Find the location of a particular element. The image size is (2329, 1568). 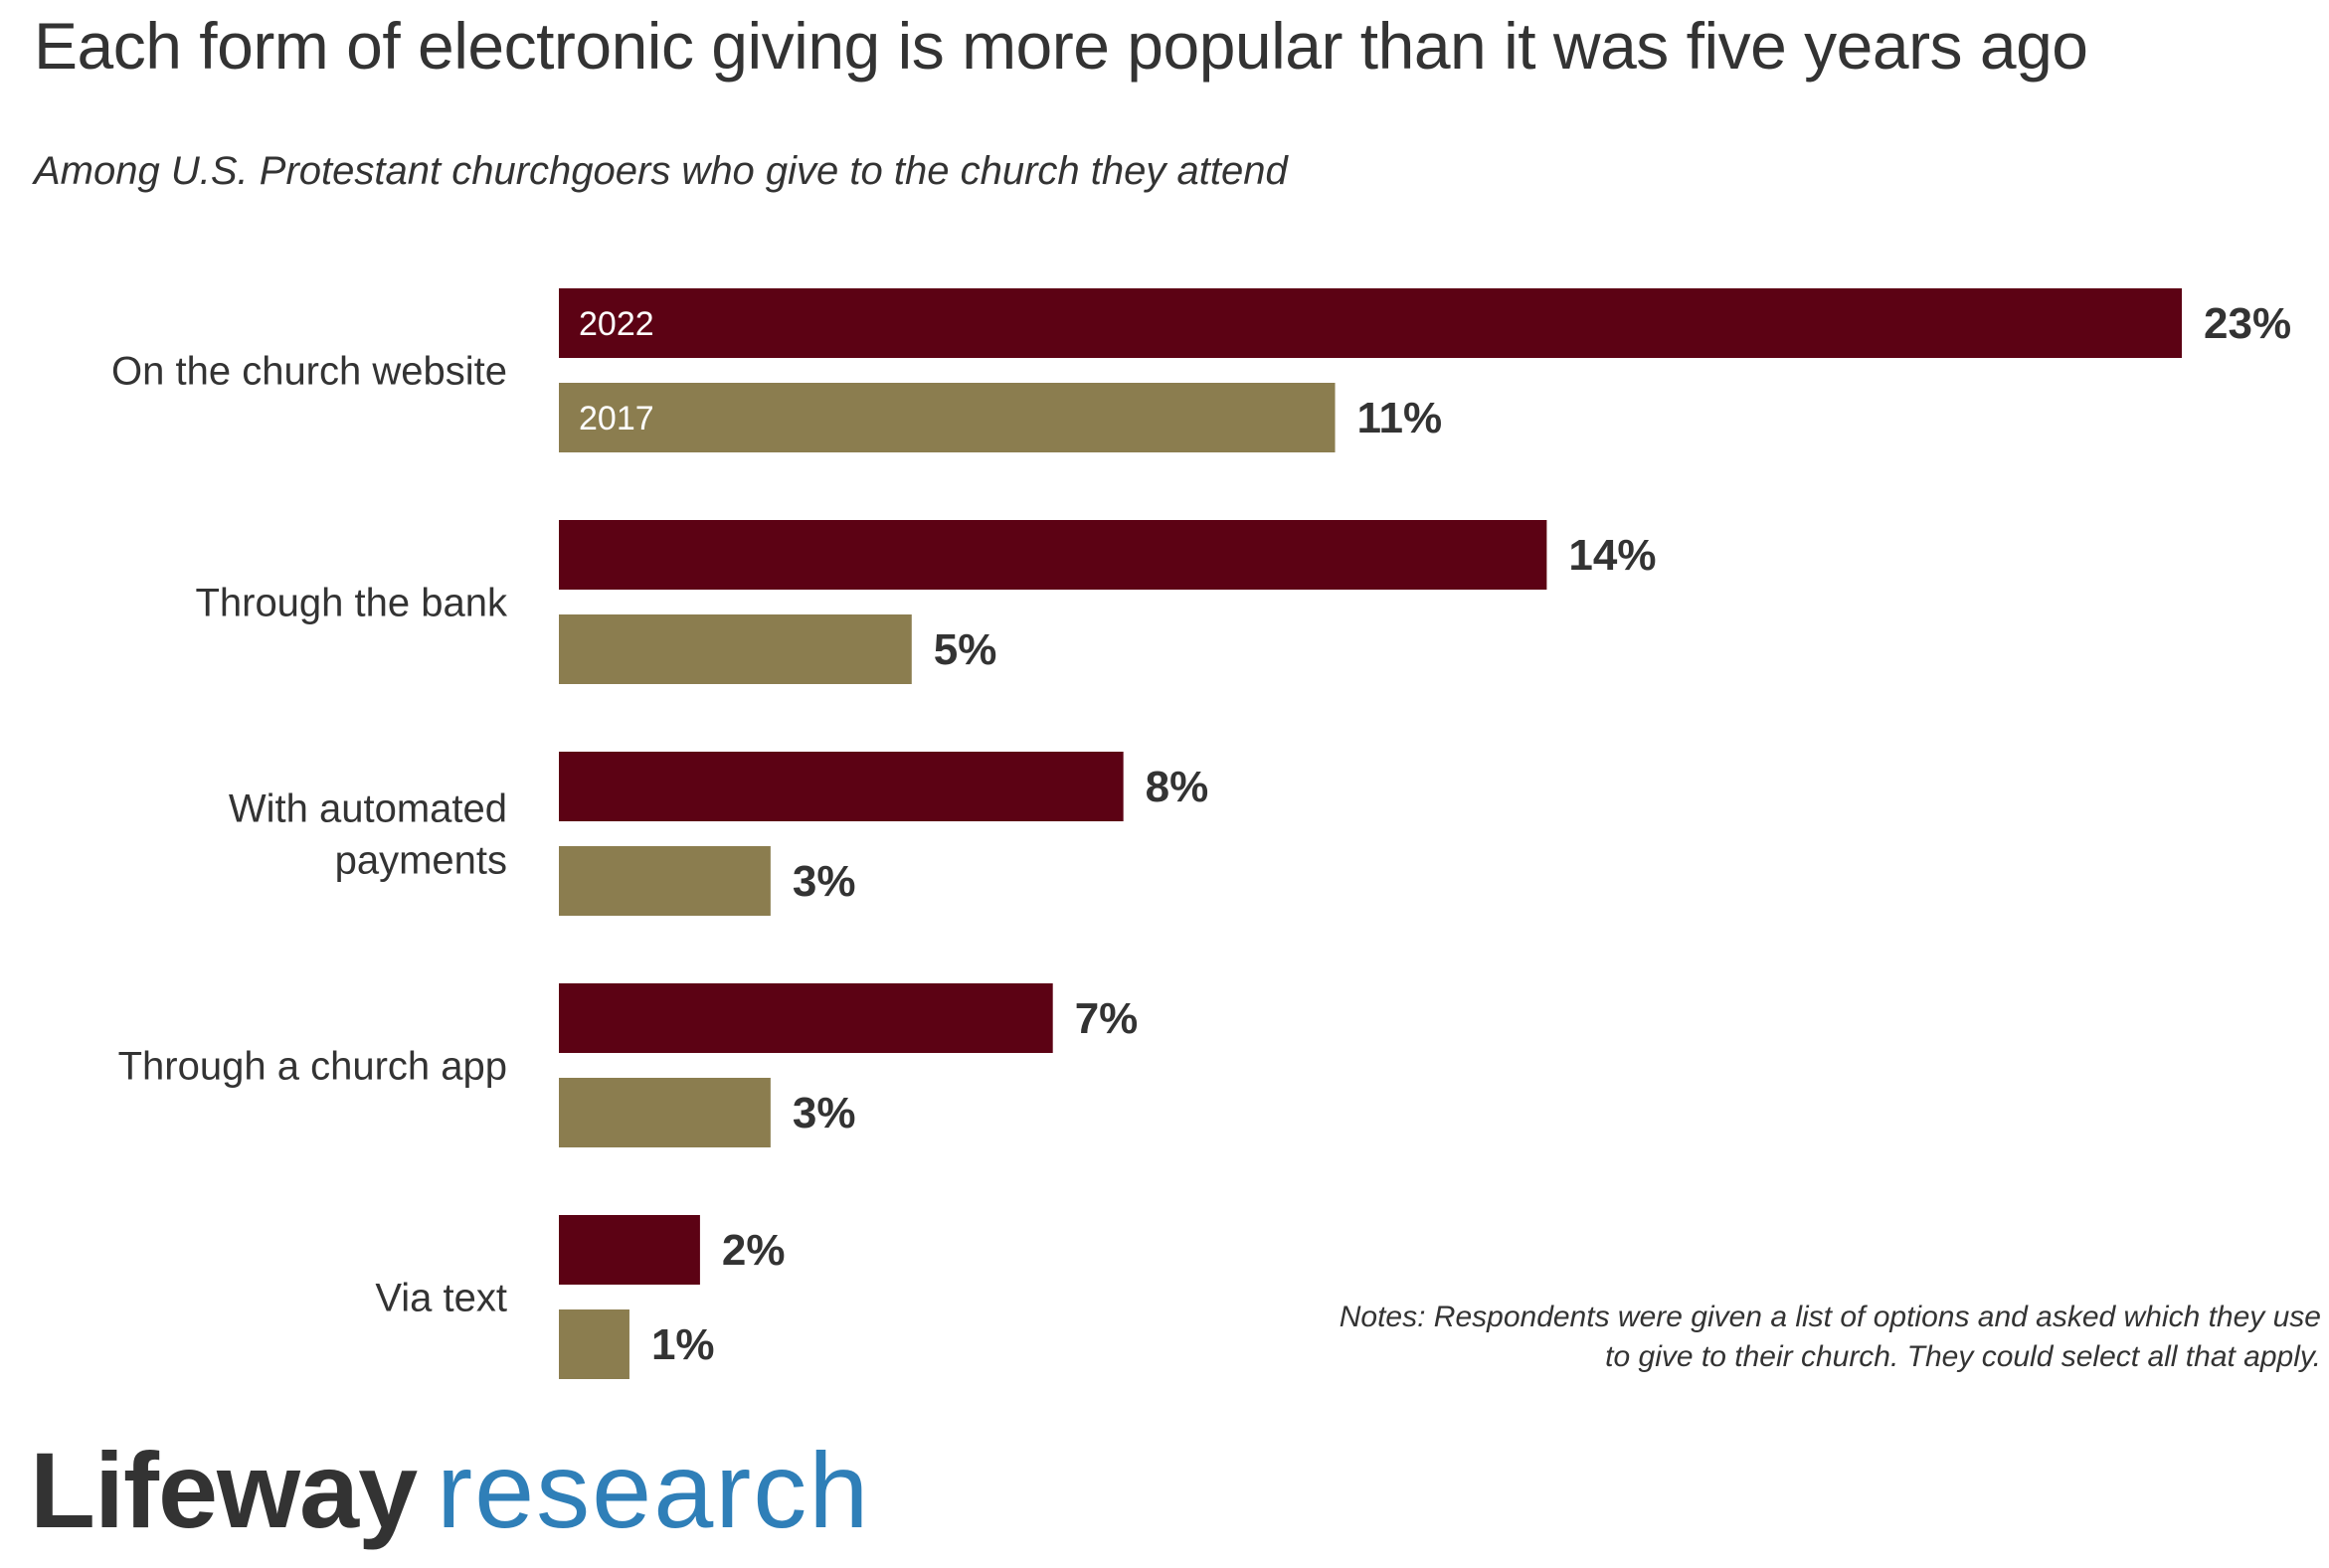

category-label: Via text is located at coordinates (441, 1298).